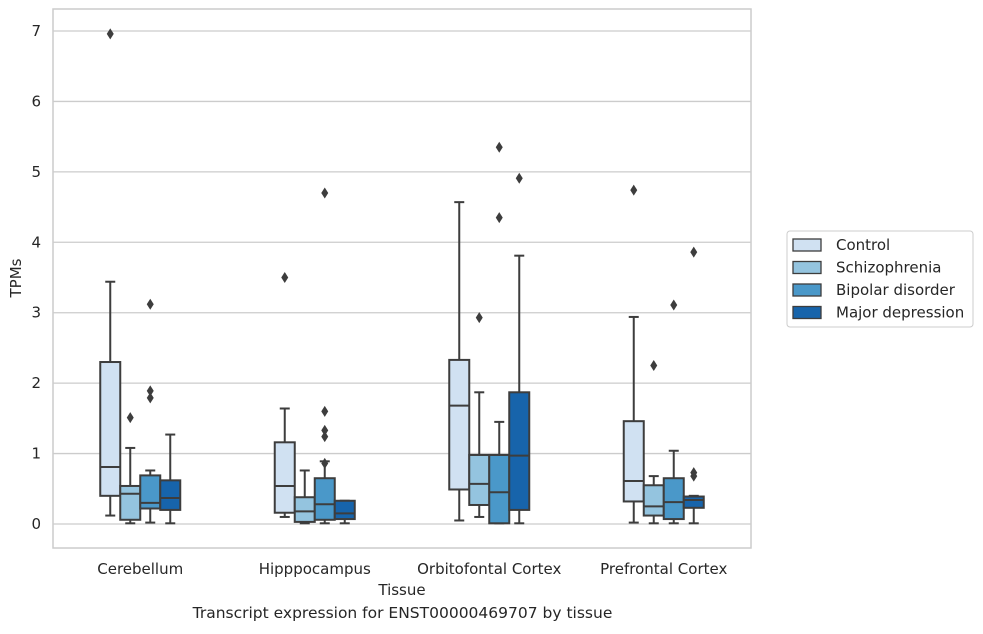 Image resolution: width=983 pixels, height=634 pixels. Describe the element at coordinates (896, 290) in the screenshot. I see `legend-label: Bipolar disorder` at that location.